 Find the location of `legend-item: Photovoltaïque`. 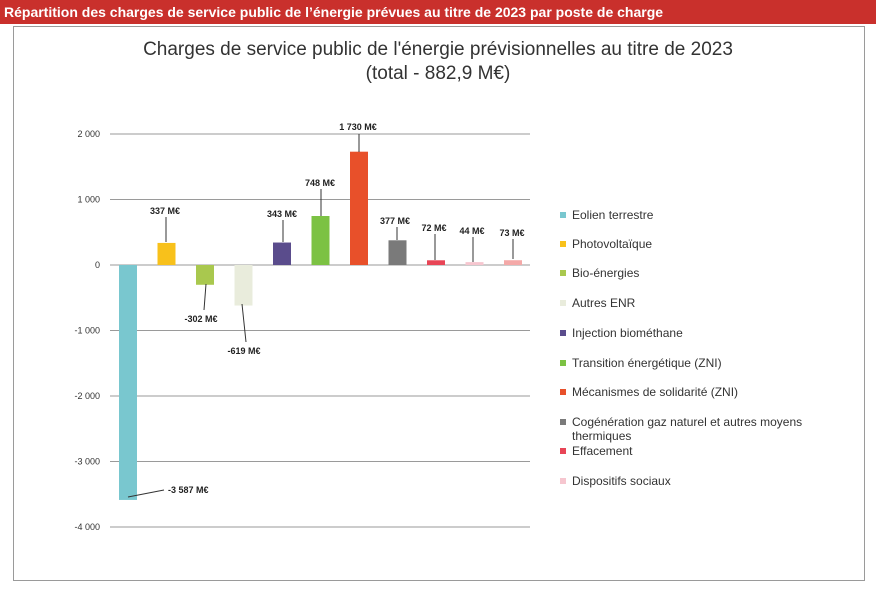

legend-item: Photovoltaïque is located at coordinates (705, 244).